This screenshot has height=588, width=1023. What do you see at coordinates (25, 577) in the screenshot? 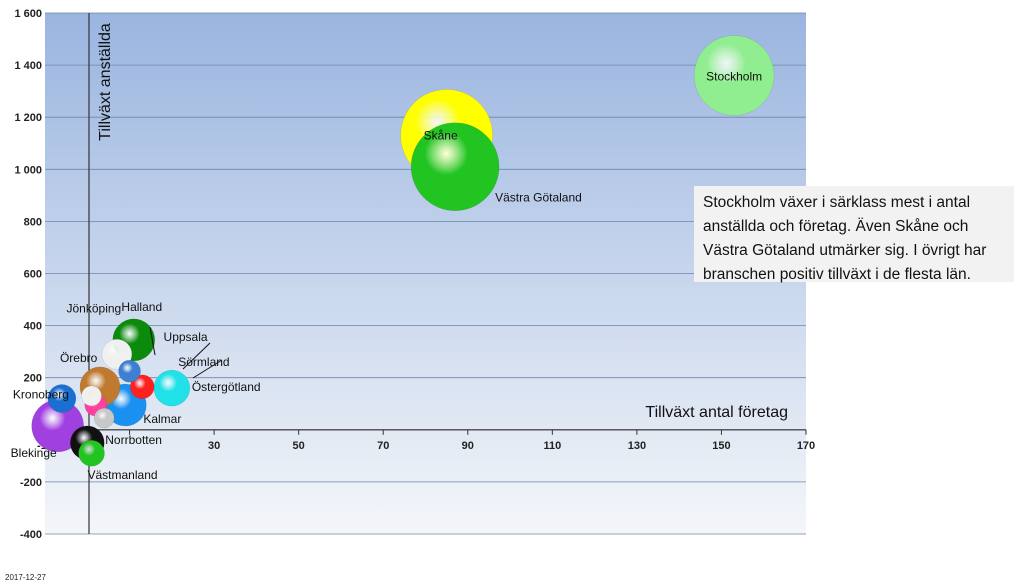
I see `date-stamp: 2017-12-27` at bounding box center [25, 577].